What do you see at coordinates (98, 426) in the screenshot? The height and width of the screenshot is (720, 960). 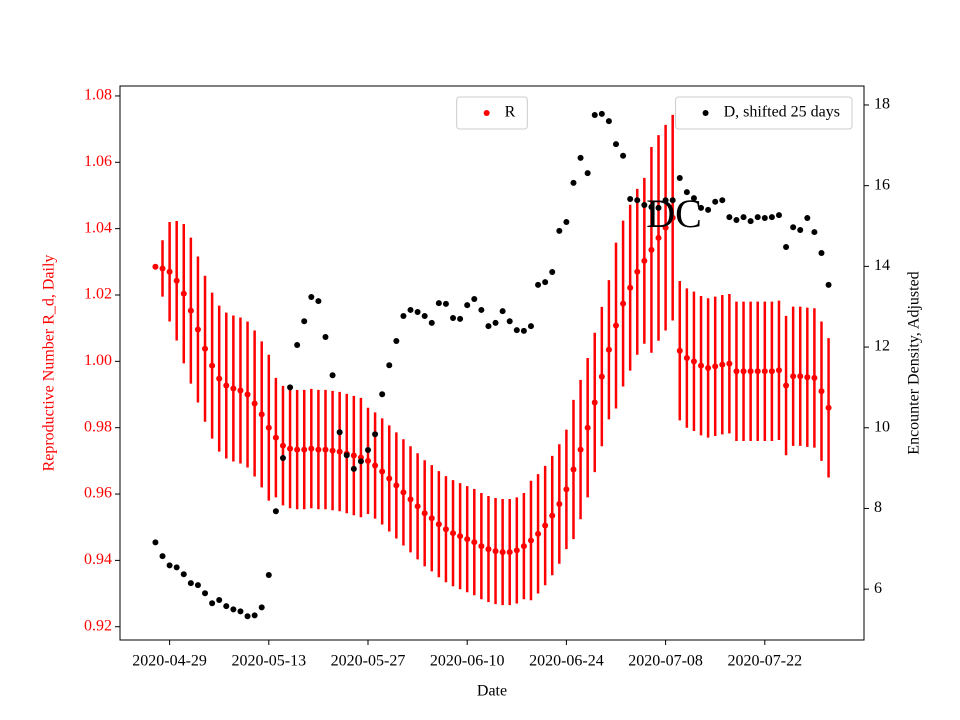 I see `y-tick-label: 0.98` at bounding box center [98, 426].